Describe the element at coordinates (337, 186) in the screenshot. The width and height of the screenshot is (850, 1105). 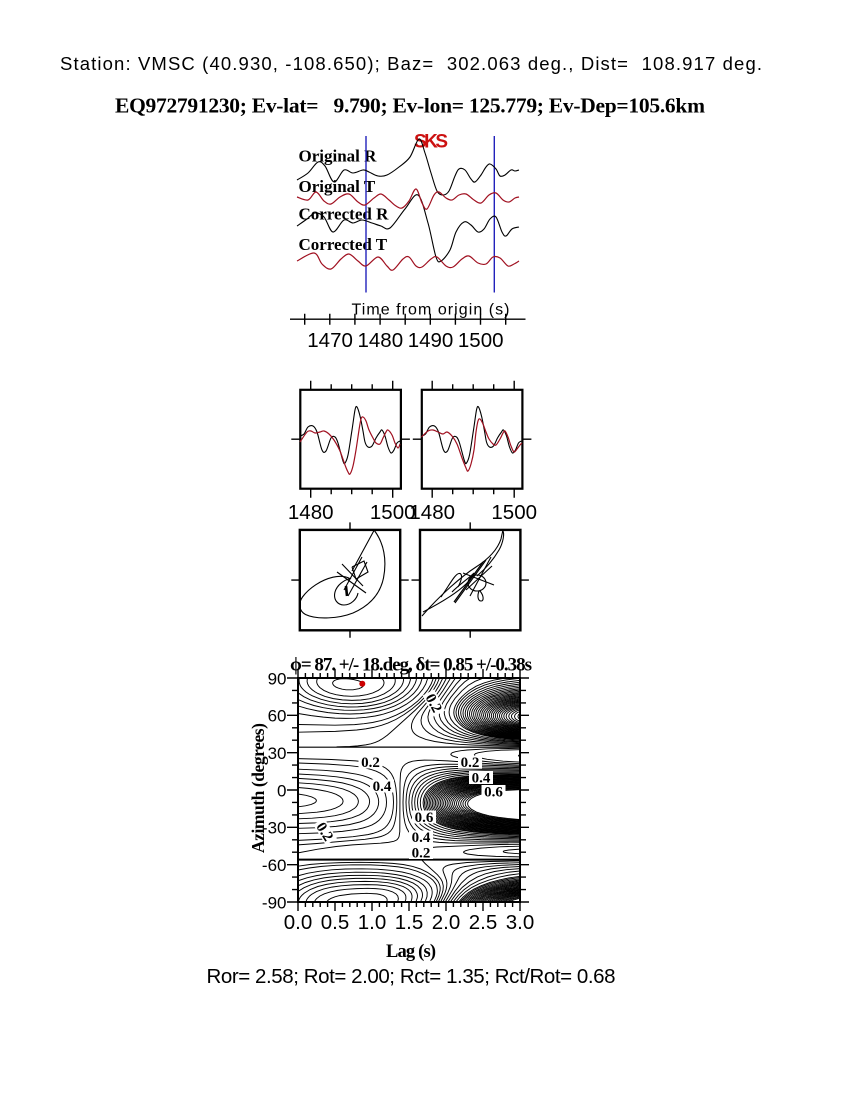
I see `svg-text: Original T` at that location.